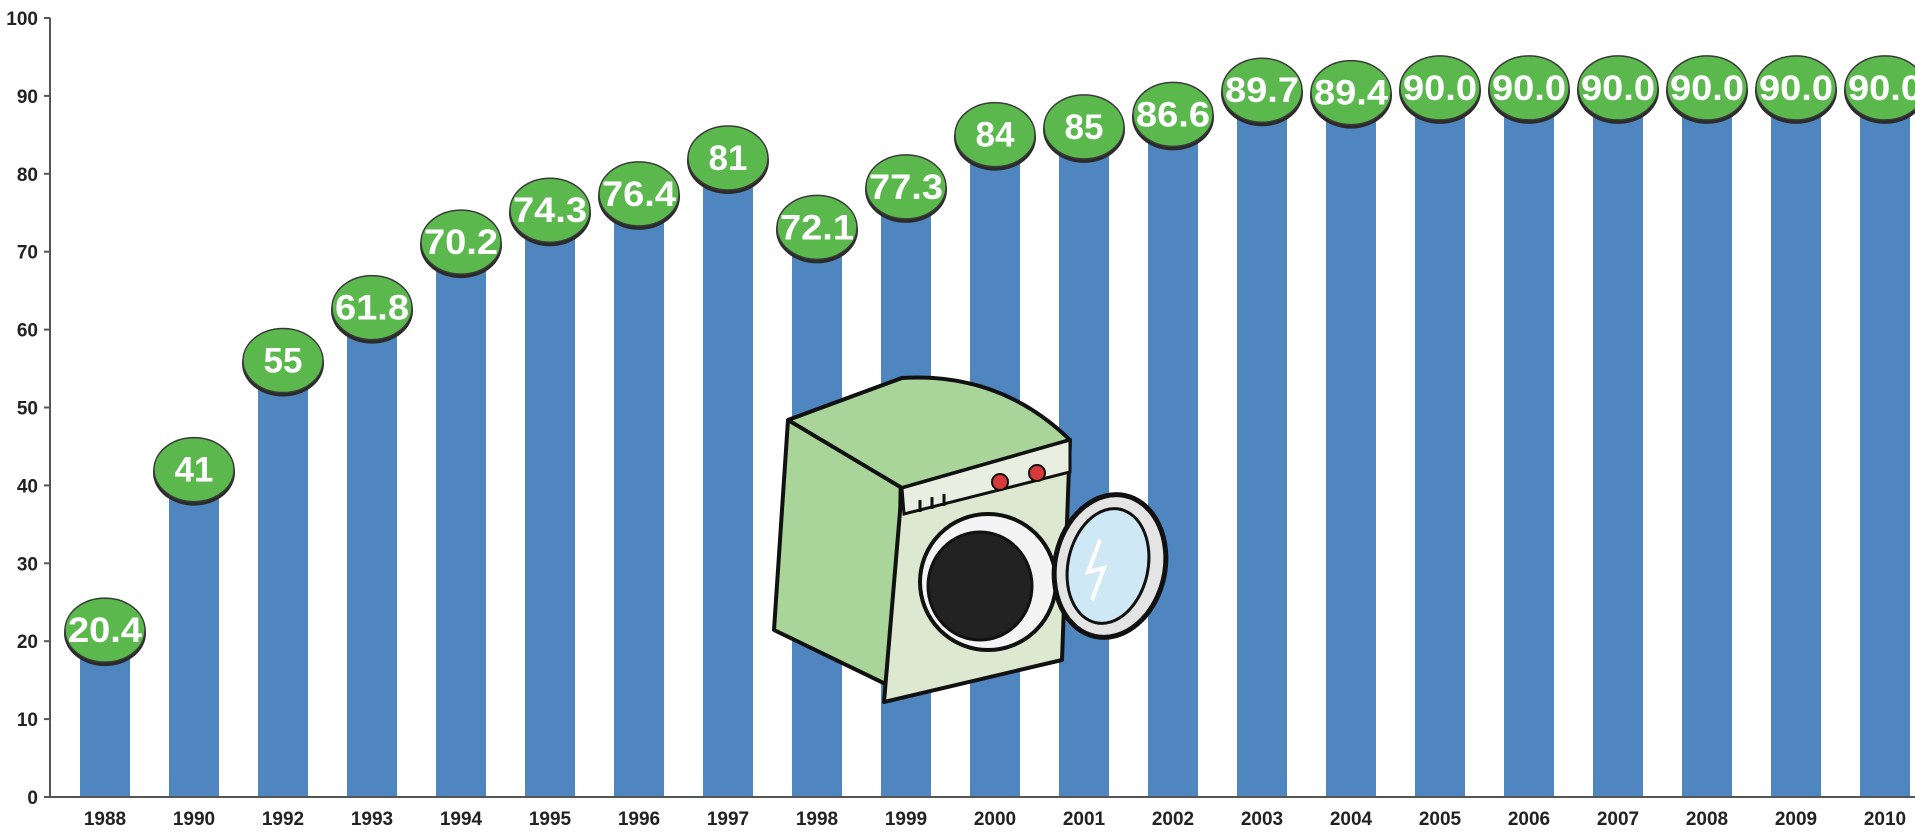 This screenshot has height=834, width=1915. Describe the element at coordinates (1262, 819) in the screenshot. I see `x-tick-label-2003: 2003` at that location.